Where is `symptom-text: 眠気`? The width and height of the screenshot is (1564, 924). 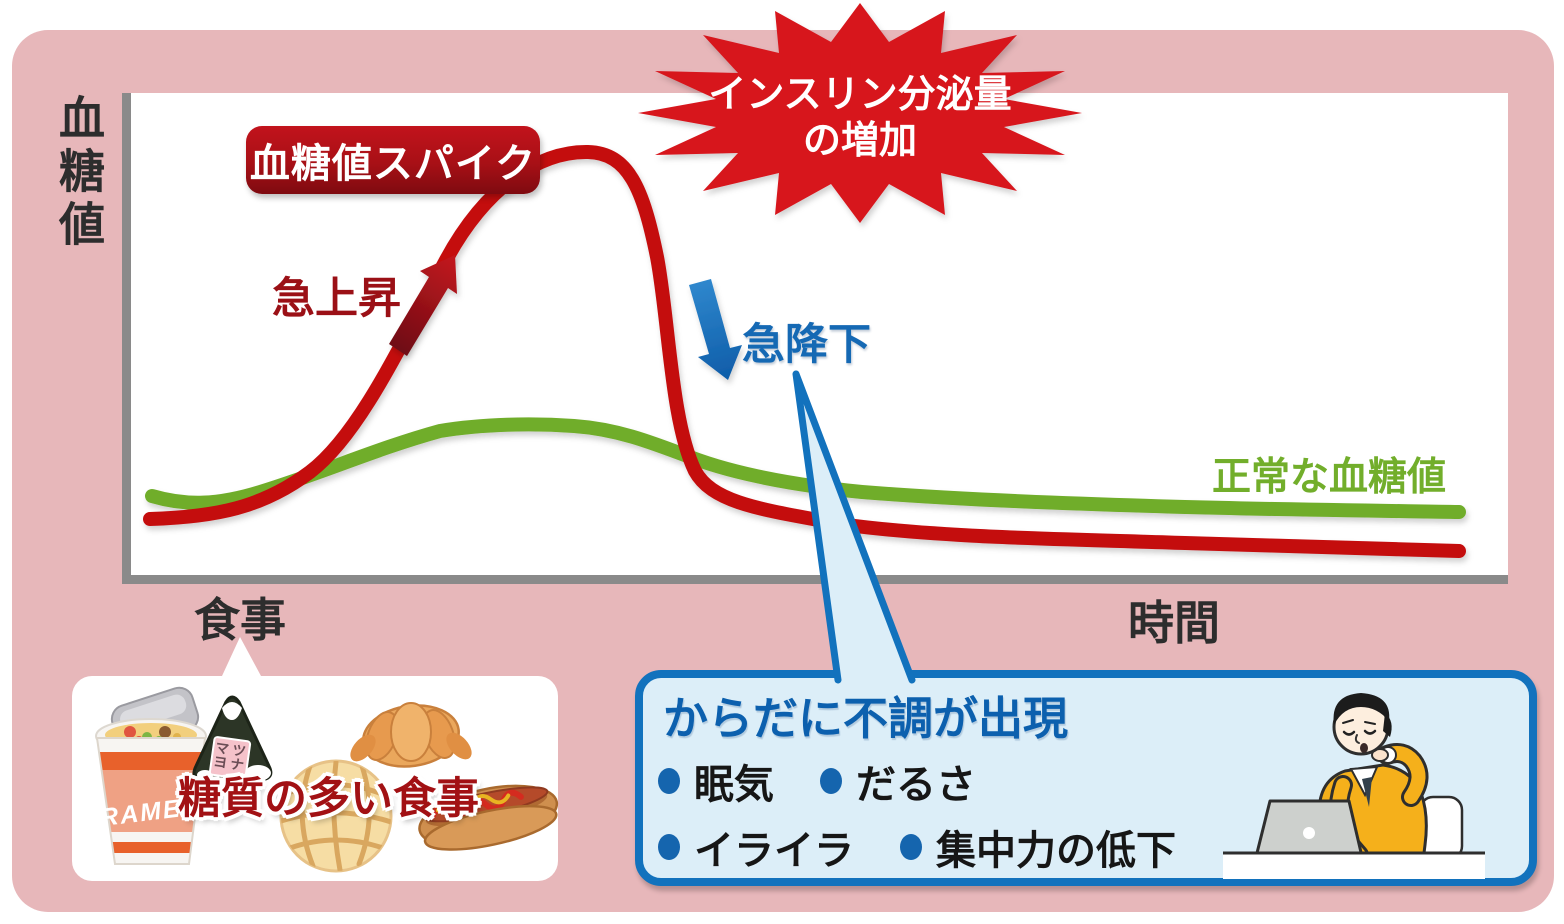
symptom-text: 眠気 is located at coordinates (734, 785).